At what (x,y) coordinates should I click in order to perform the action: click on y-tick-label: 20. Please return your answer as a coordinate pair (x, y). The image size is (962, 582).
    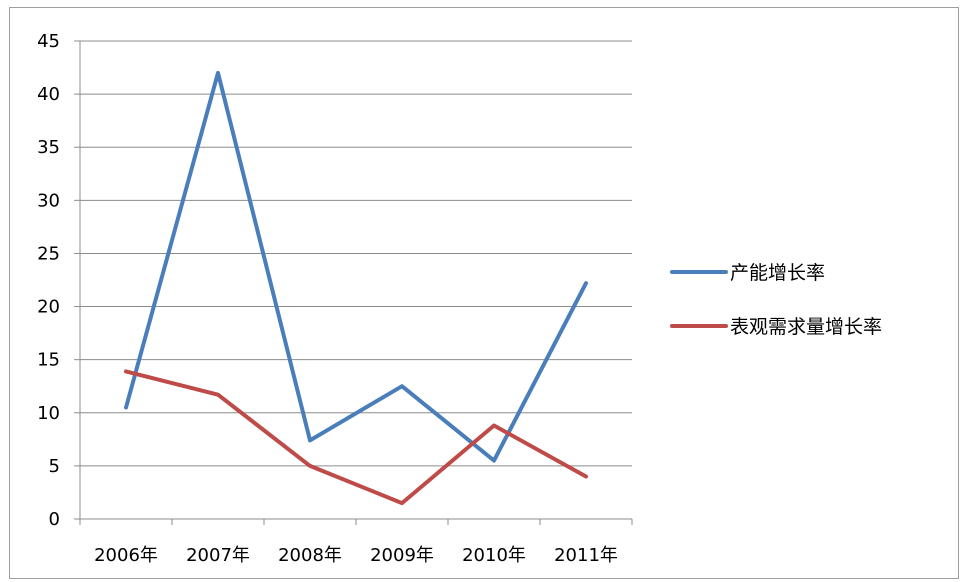
    Looking at the image, I should click on (48, 307).